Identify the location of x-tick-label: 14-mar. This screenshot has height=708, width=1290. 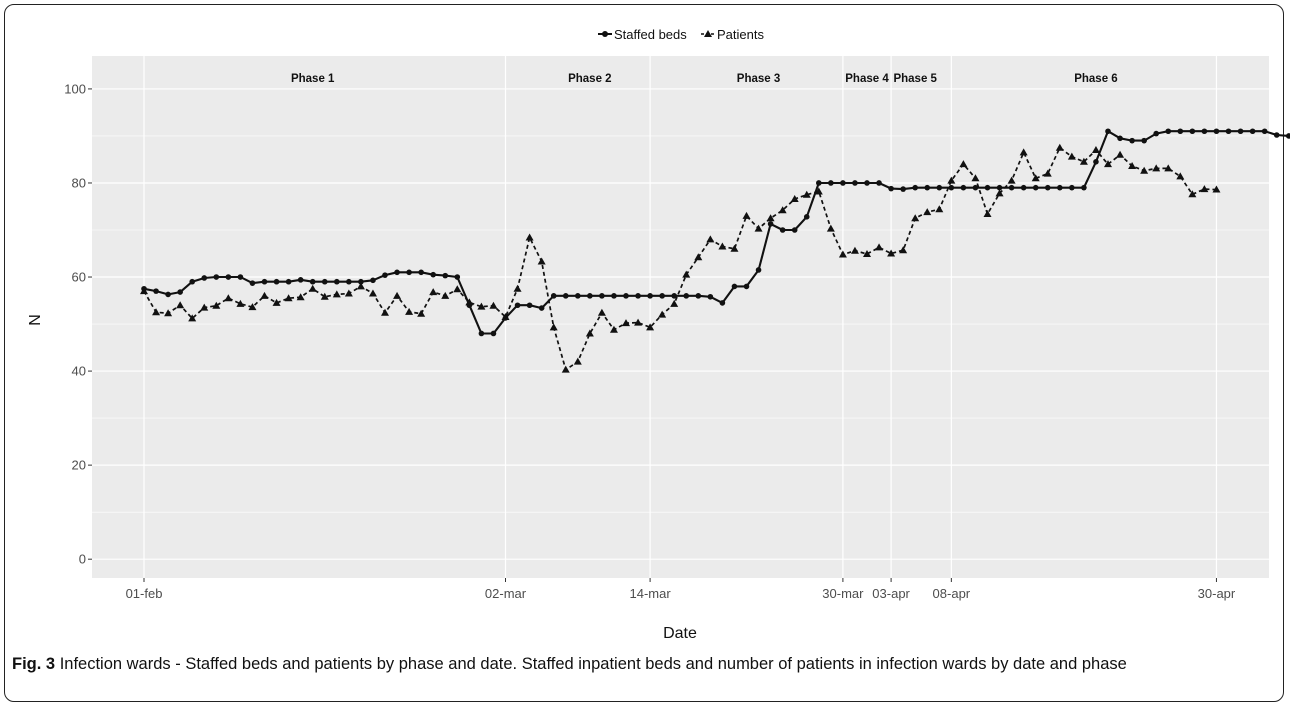
(651, 593).